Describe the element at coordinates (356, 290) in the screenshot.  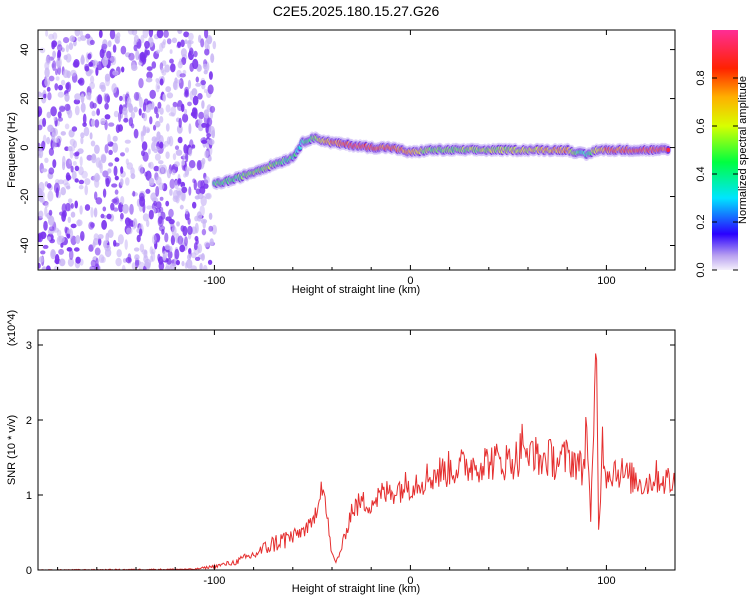
I see `spectrogram-xlabel: Height of straight line (km)` at that location.